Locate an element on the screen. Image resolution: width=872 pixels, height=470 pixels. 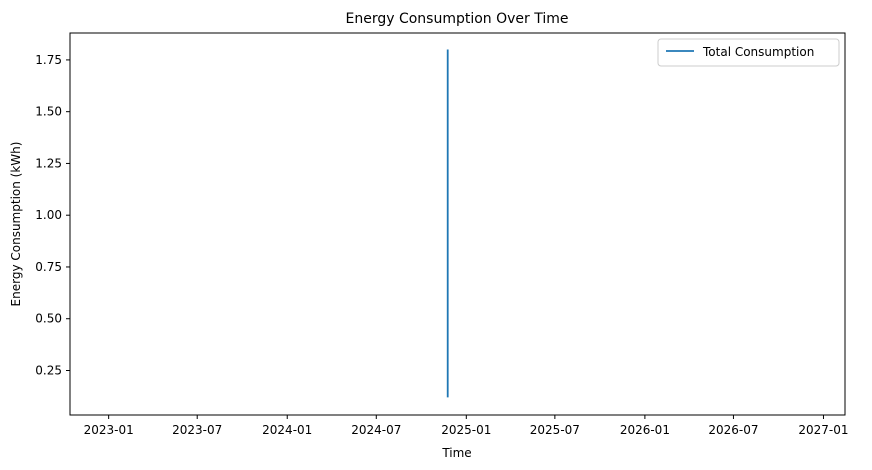
y-tick-label: 1.75 is located at coordinates (48, 60).